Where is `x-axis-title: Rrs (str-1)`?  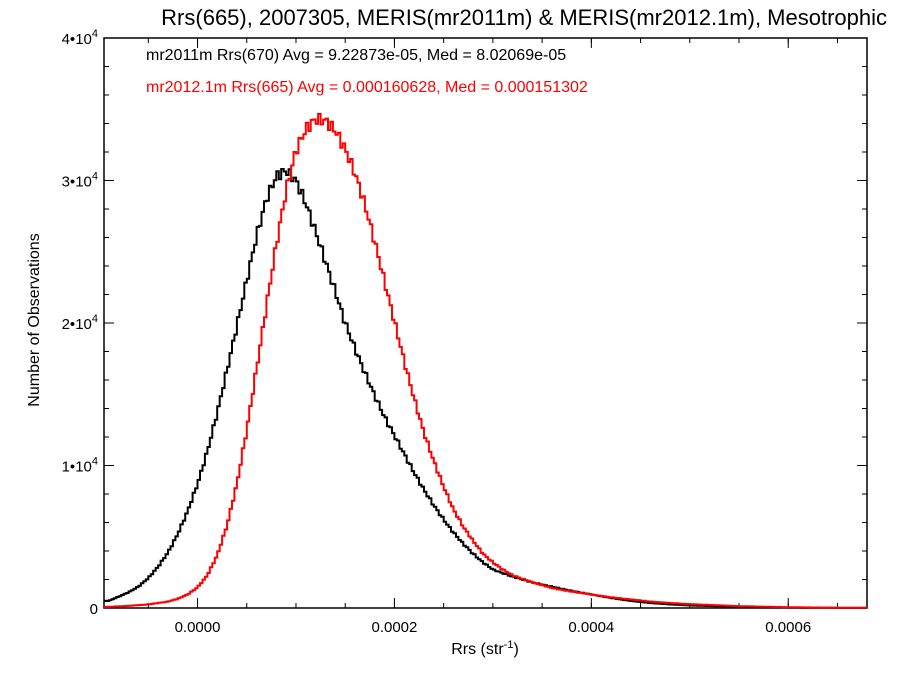
x-axis-title: Rrs (str-1) is located at coordinates (485, 648).